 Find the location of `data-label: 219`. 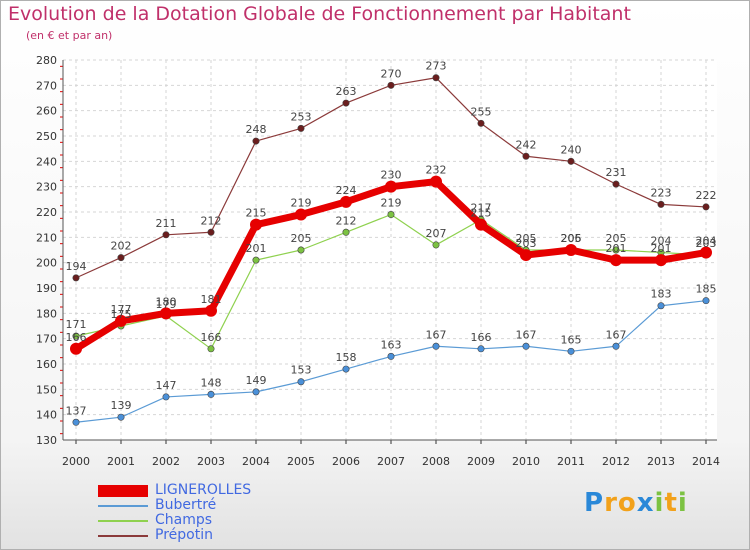

data-label: 219 is located at coordinates (301, 203).